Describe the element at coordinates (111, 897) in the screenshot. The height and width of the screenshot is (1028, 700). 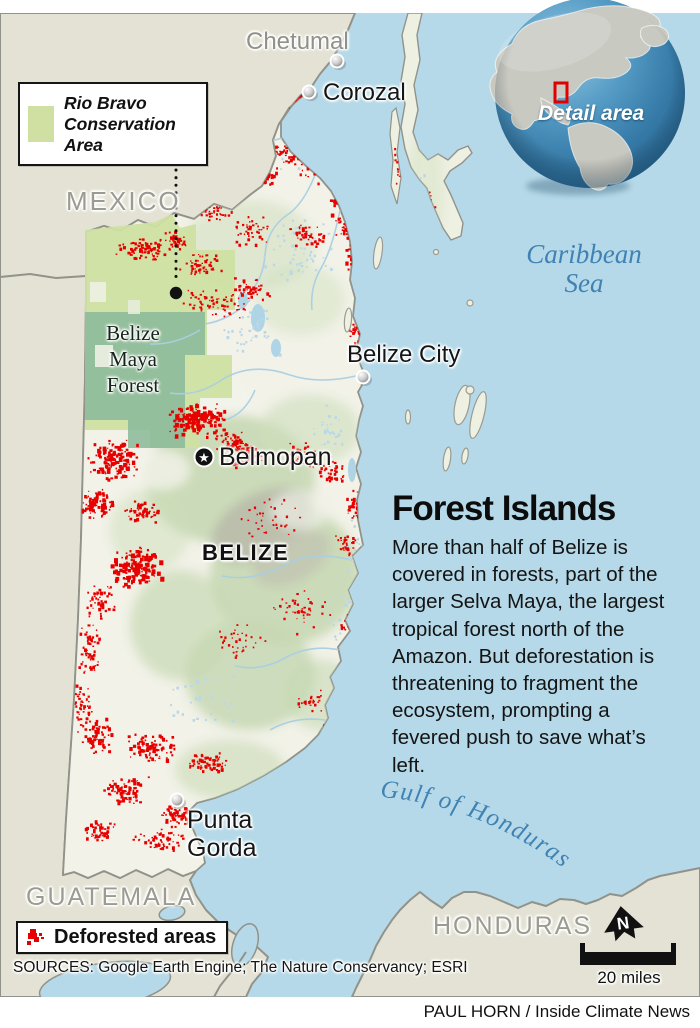
I see `guatemala-label: GUATEMALA` at that location.